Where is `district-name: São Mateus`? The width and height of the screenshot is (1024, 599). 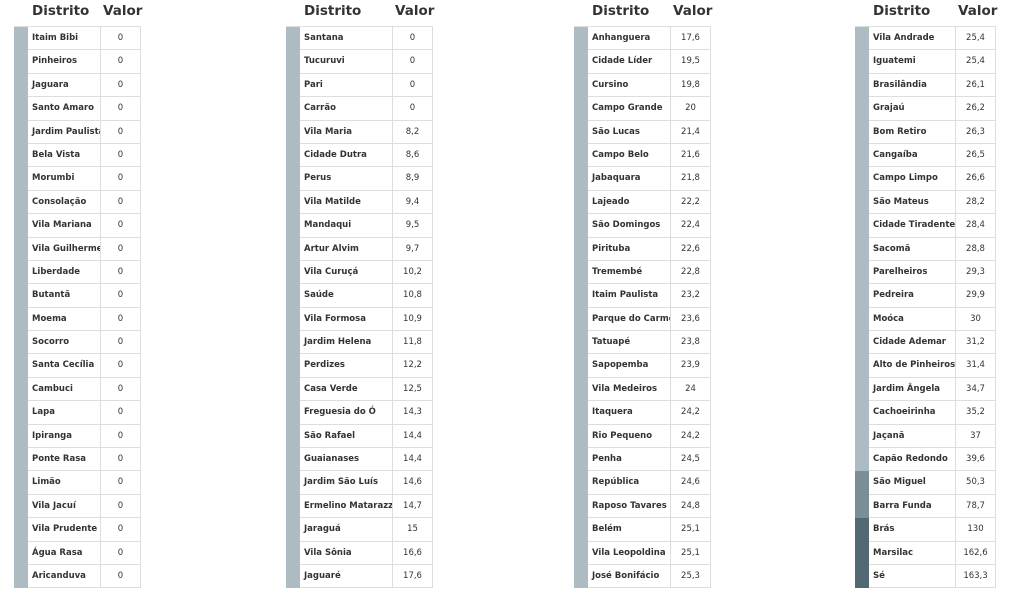
district-name: São Mateus is located at coordinates (912, 202).